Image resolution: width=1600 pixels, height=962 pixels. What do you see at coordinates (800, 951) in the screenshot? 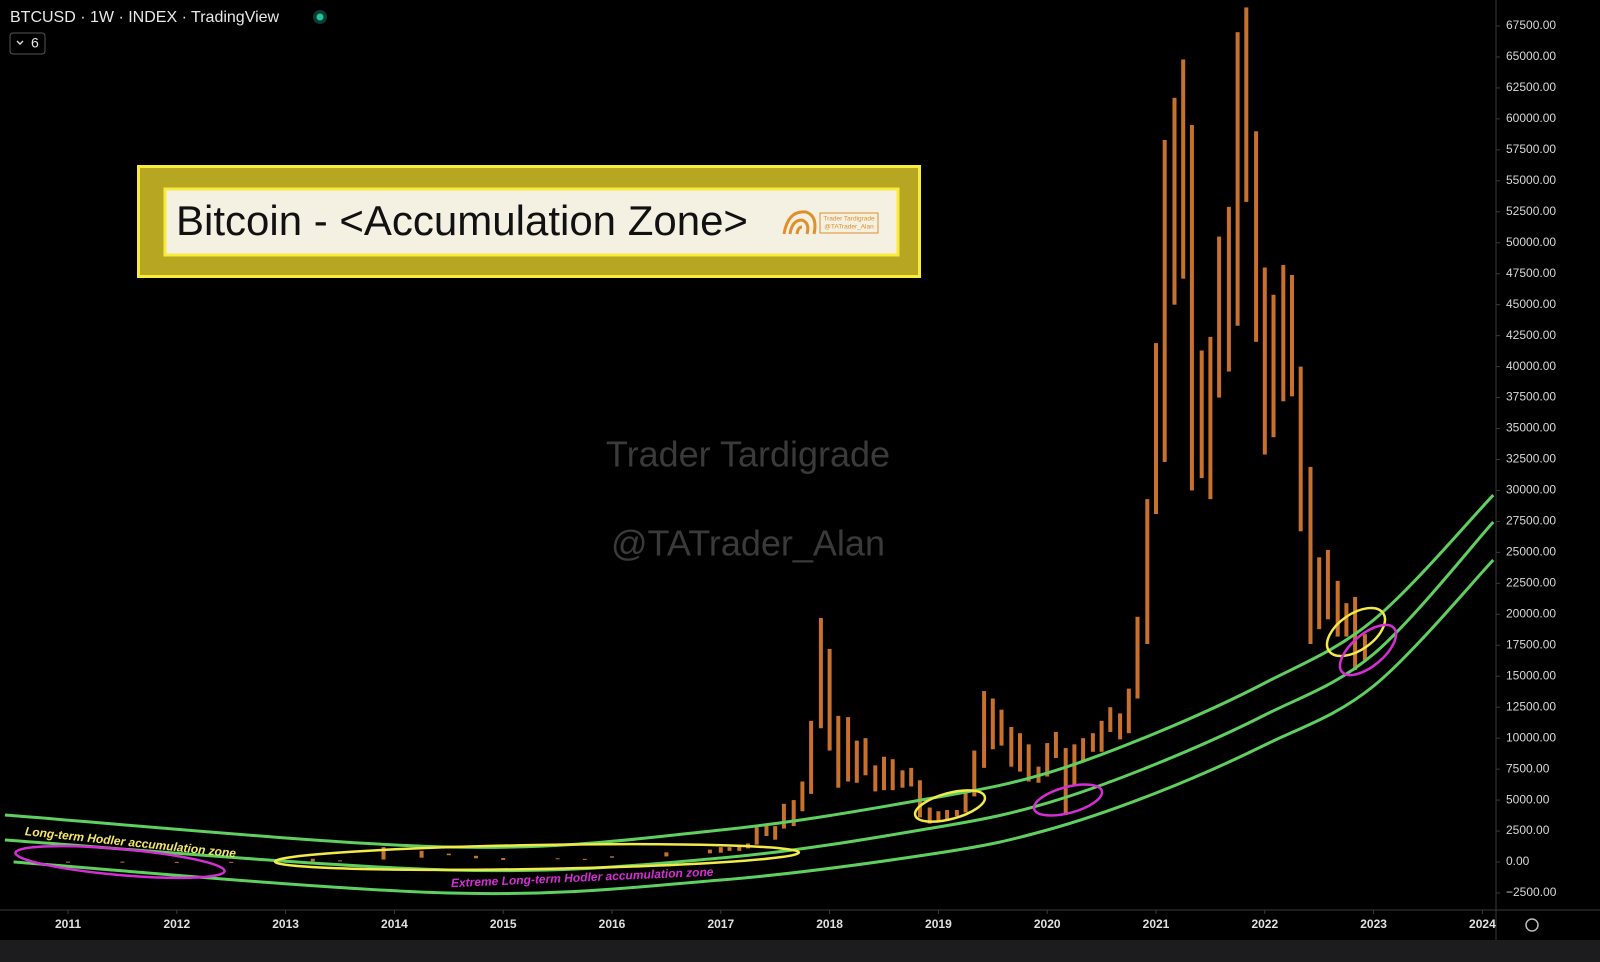
I see `bottom-strip` at bounding box center [800, 951].